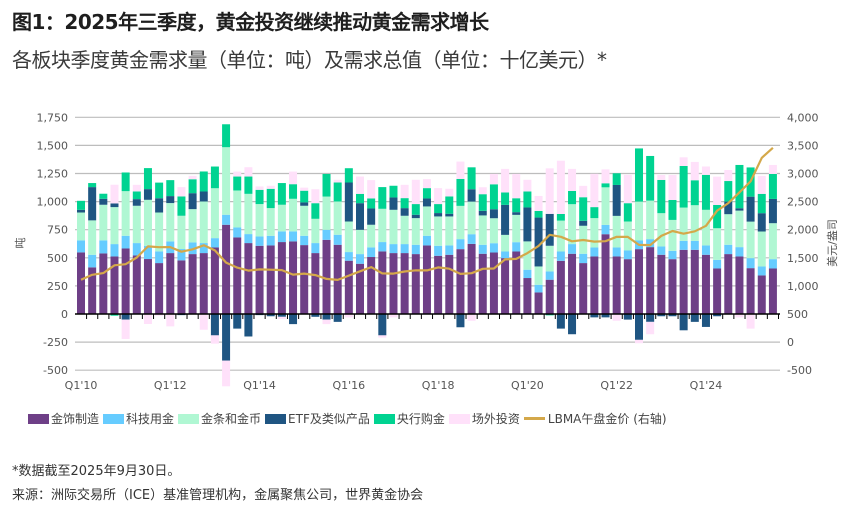  I want to click on legend-item: 场外投资, so click(484, 418).